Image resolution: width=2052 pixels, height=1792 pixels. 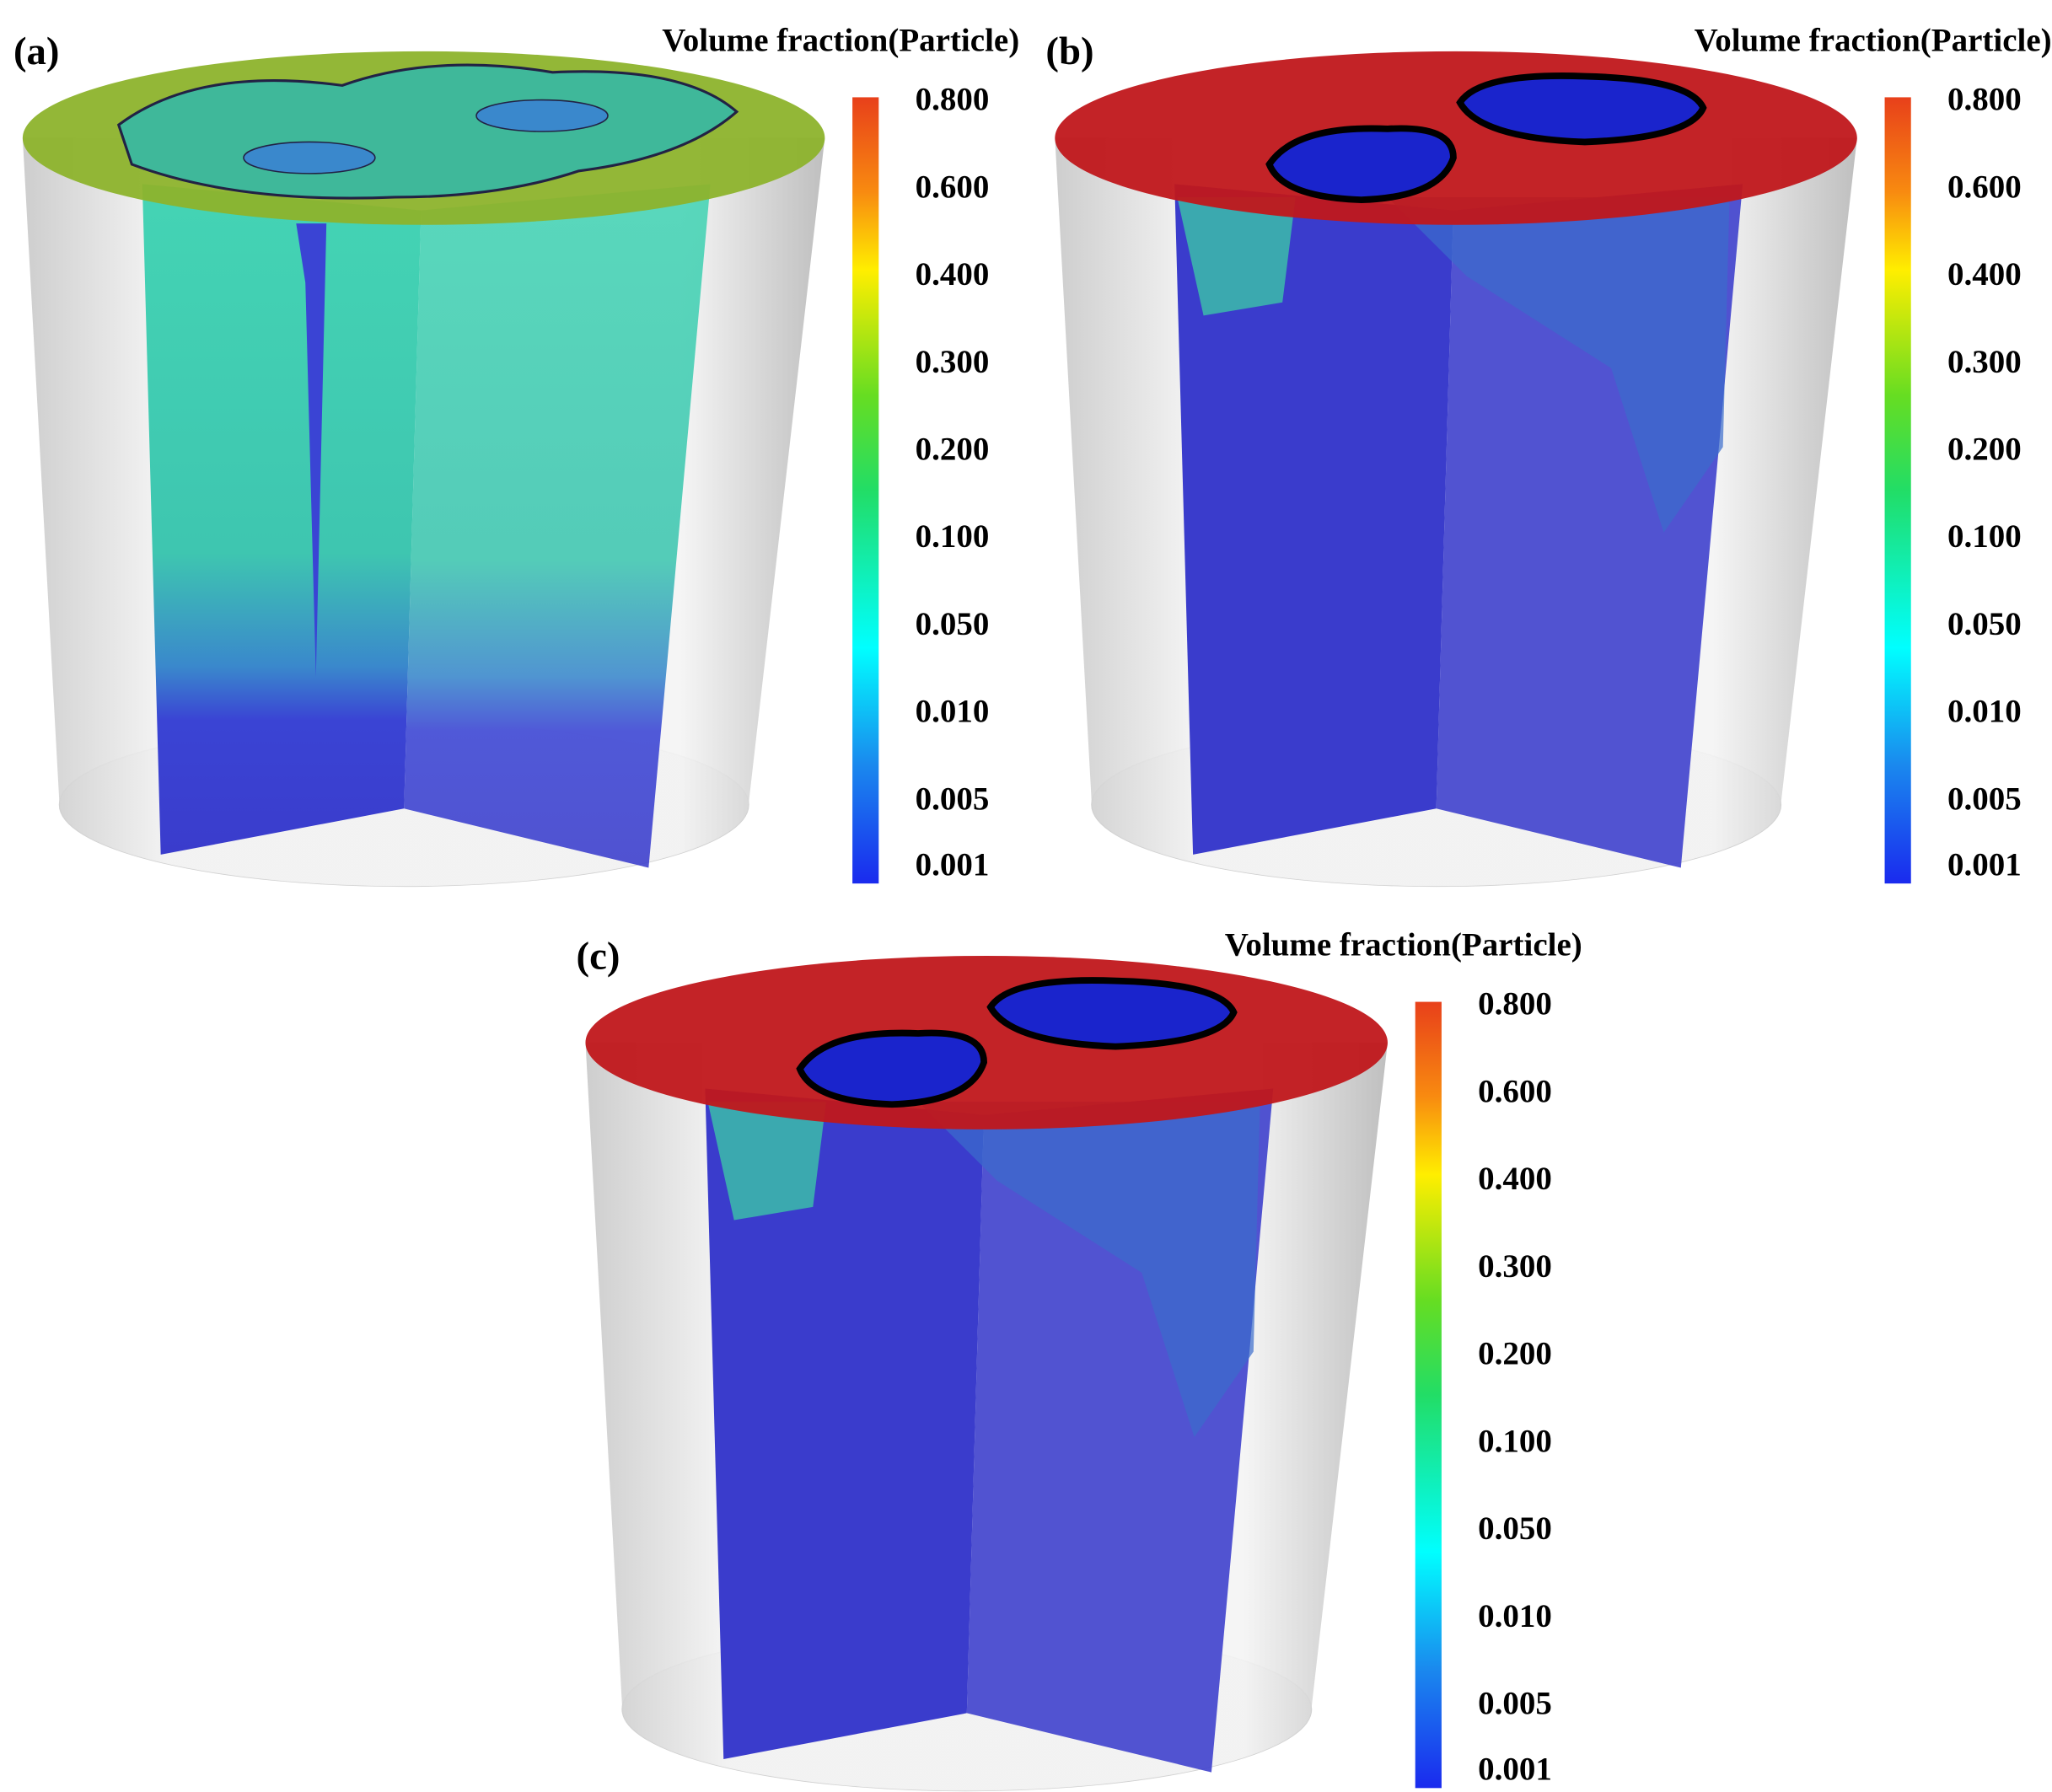 I want to click on slice-right, so click(x=557, y=526).